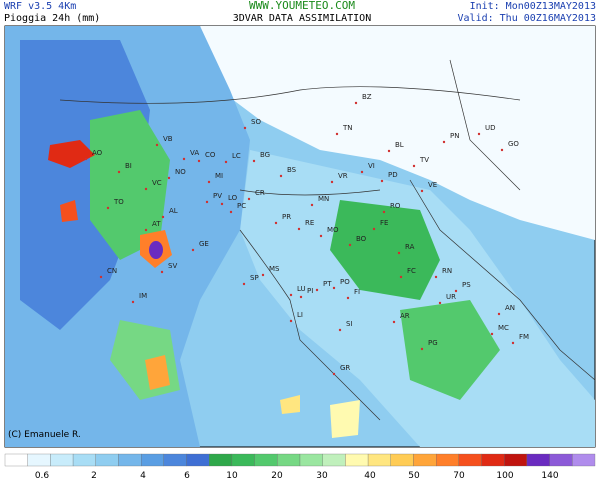  I want to click on city-label: FC, so click(411, 271).